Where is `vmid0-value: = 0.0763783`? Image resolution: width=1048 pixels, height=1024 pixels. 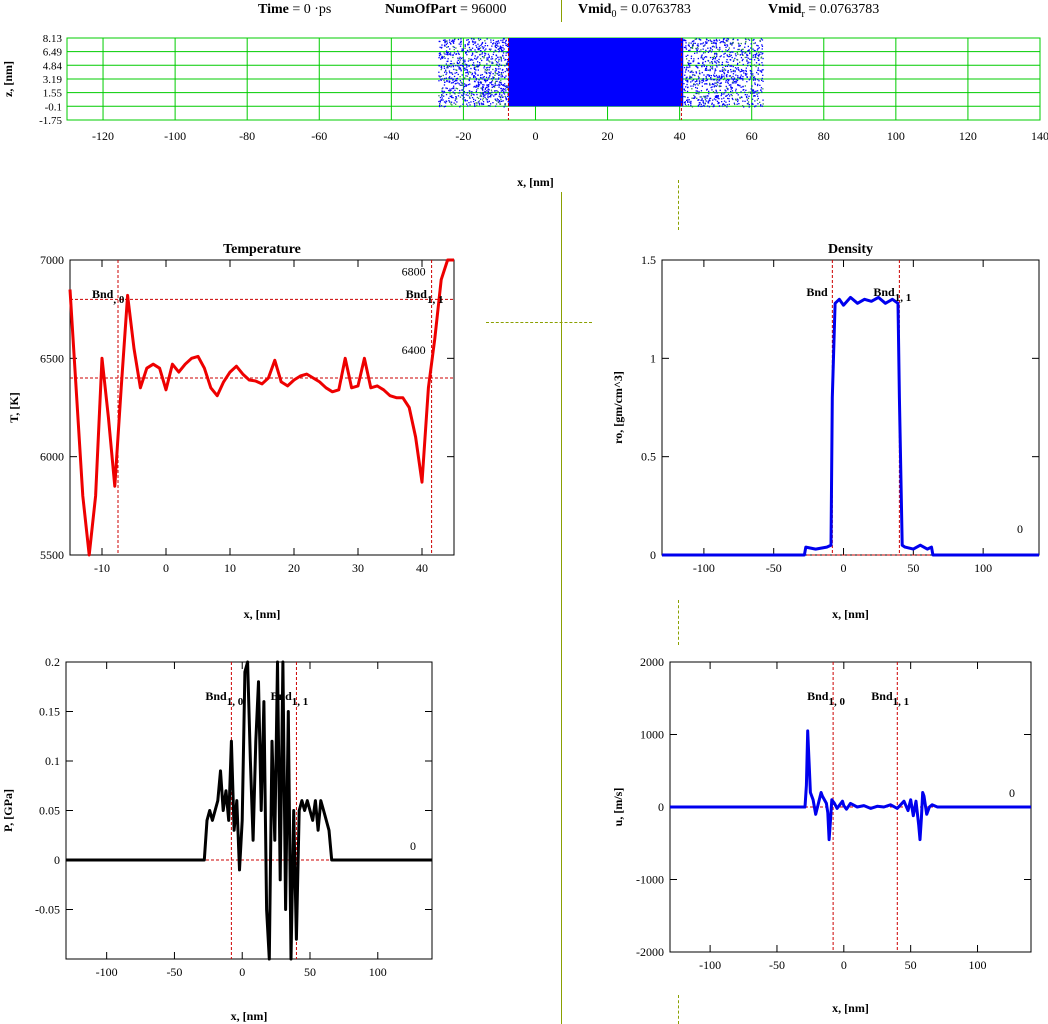 vmid0-value: = 0.0763783 is located at coordinates (655, 9).